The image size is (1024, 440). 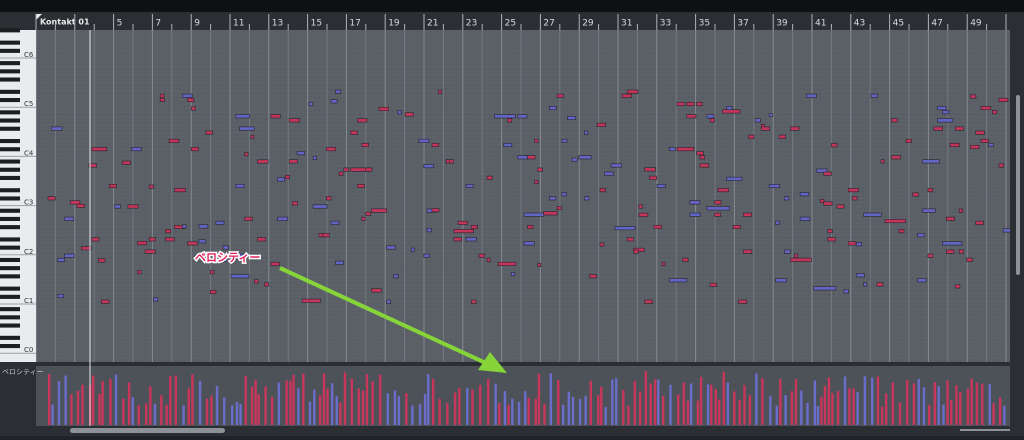 I want to click on keyboard, so click(x=18, y=196).